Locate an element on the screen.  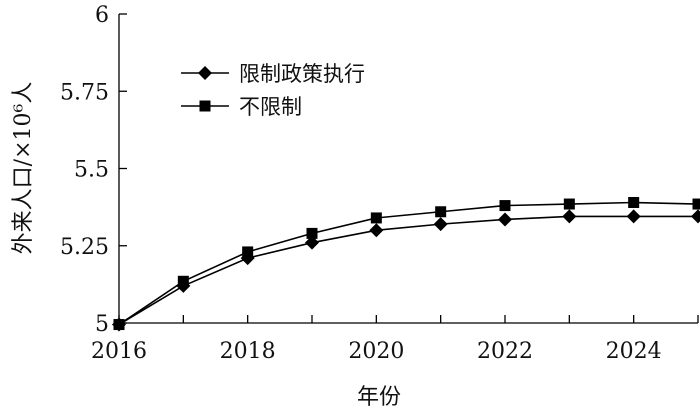
legend-item: 不限制 is located at coordinates (241, 107).